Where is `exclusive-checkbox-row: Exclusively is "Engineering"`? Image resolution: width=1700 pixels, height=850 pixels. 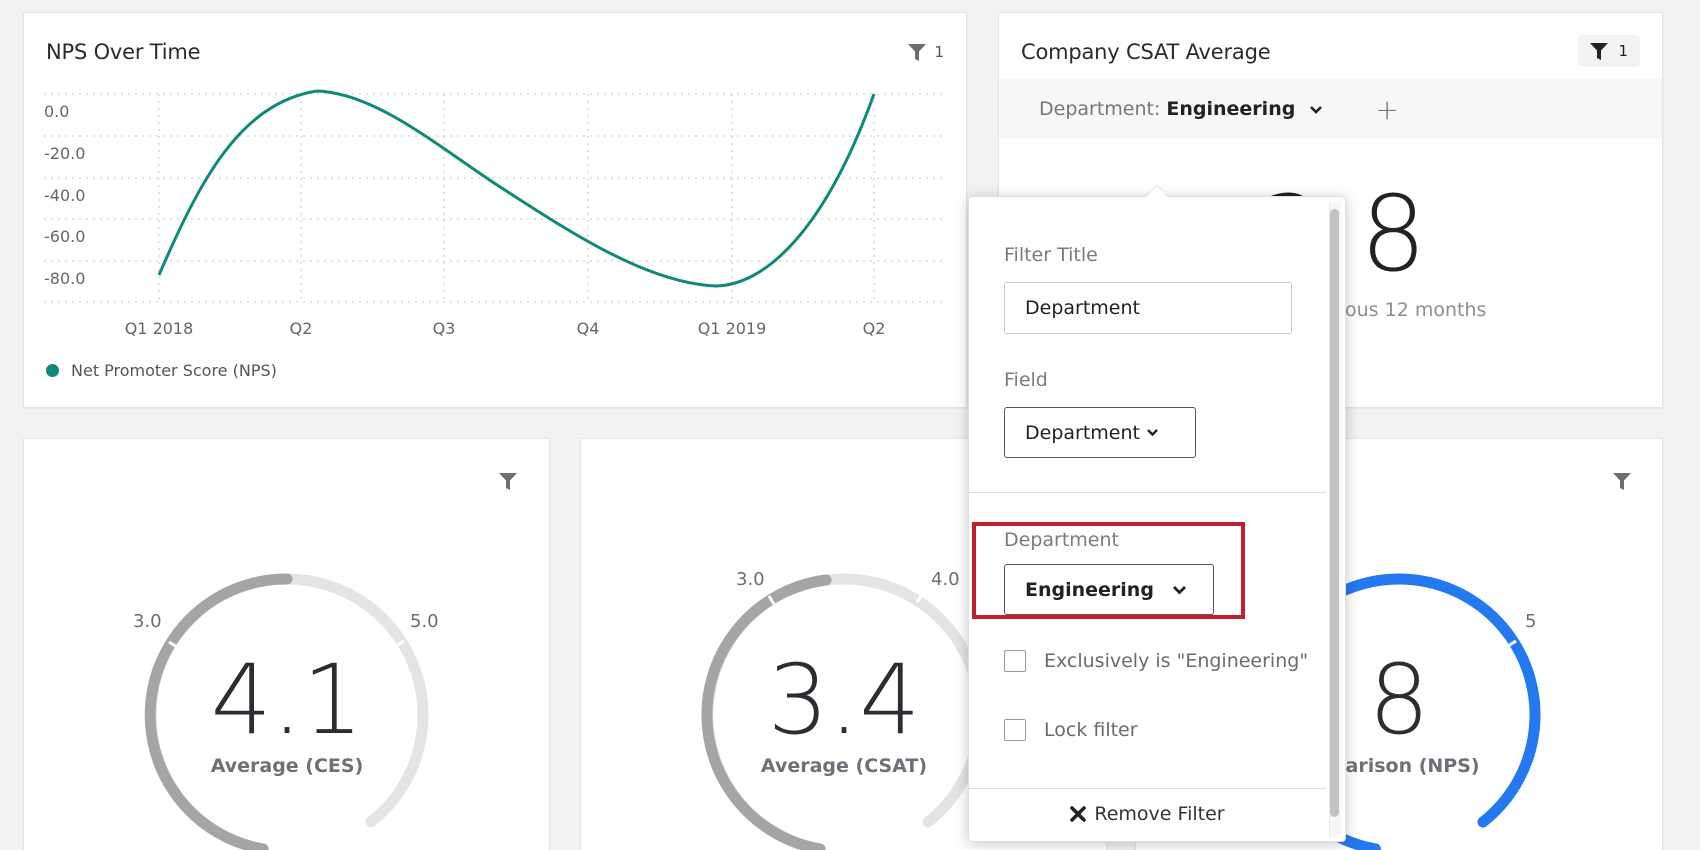
exclusive-checkbox-row: Exclusively is "Engineering" is located at coordinates (1156, 661).